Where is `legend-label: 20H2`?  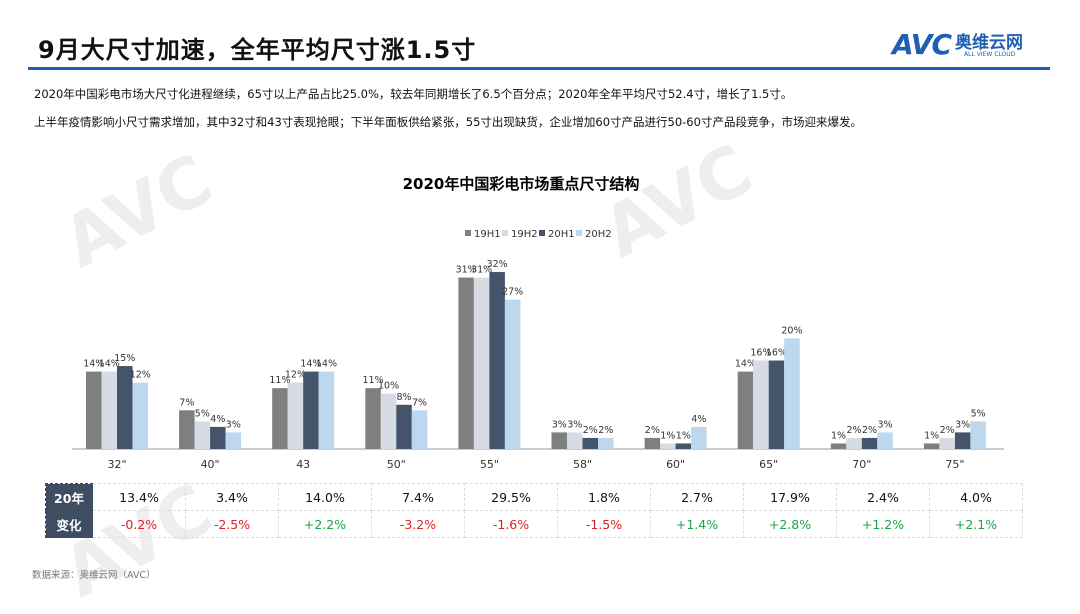 legend-label: 20H2 is located at coordinates (598, 234).